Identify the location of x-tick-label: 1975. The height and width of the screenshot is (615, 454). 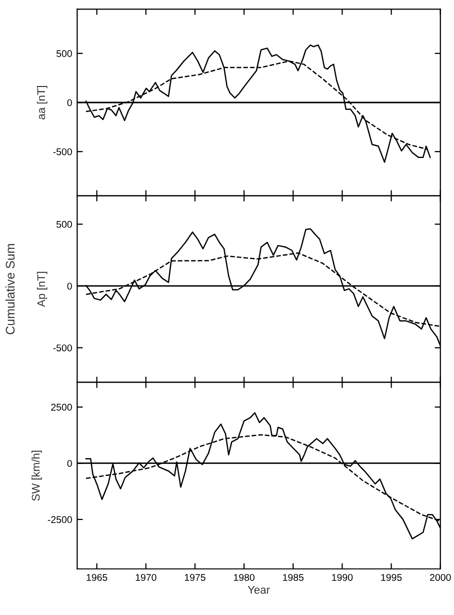
(195, 577).